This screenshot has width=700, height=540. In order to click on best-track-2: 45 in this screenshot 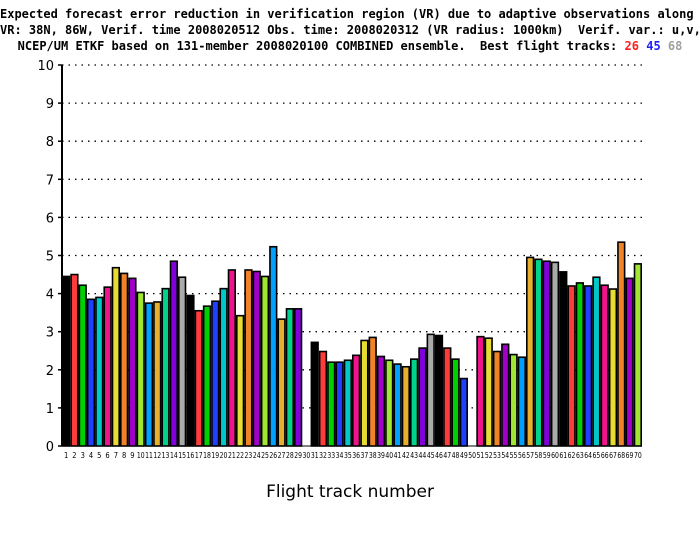, I will do `click(653, 46)`.